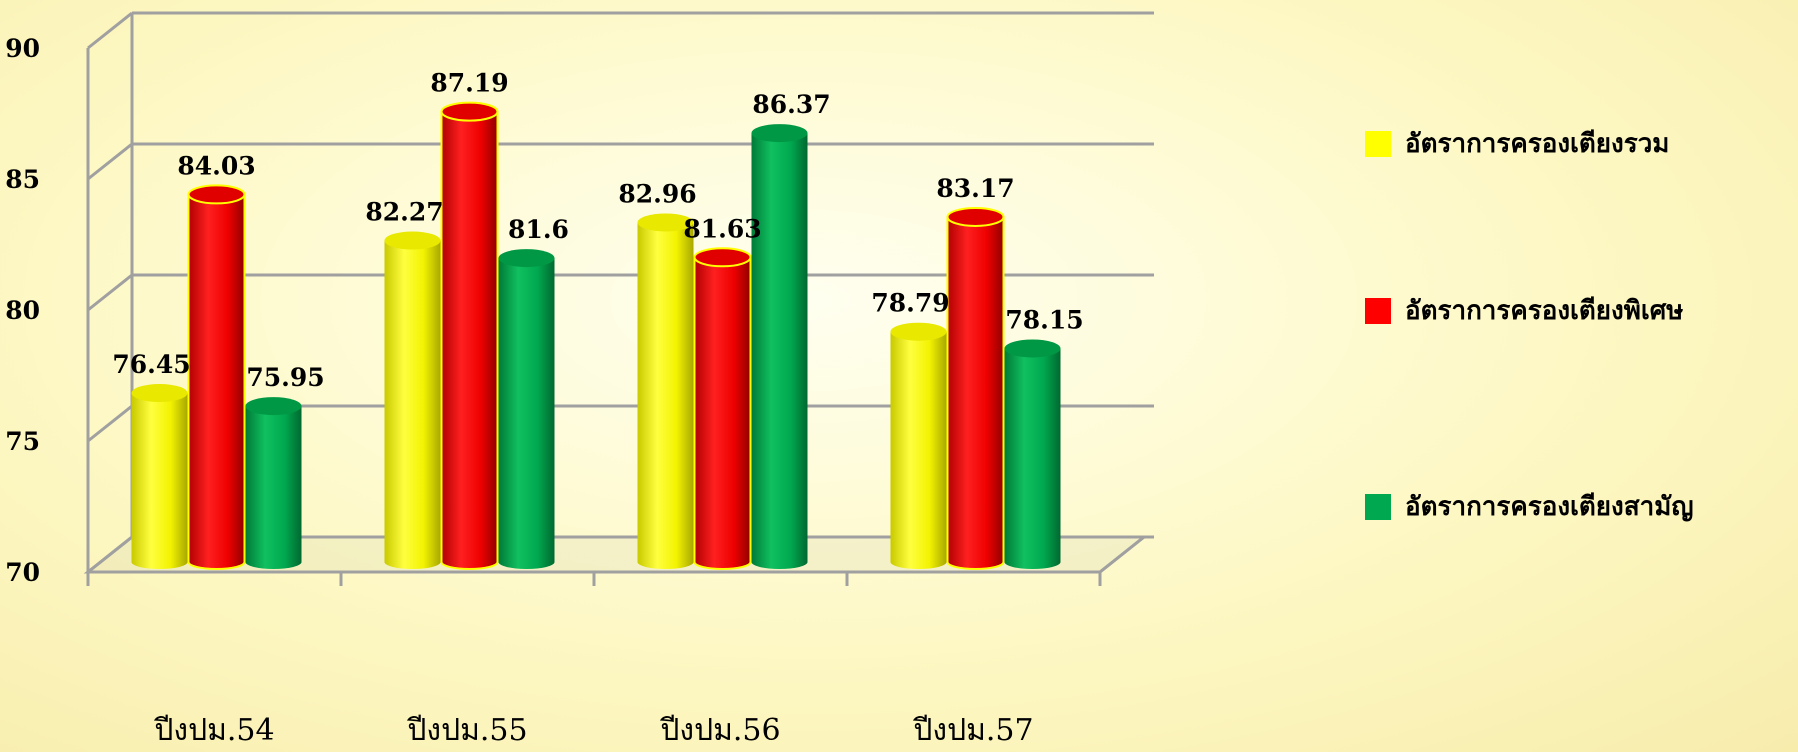  I want to click on legend-item-total: อัตราการครองเตียงรวม, so click(1517, 143).